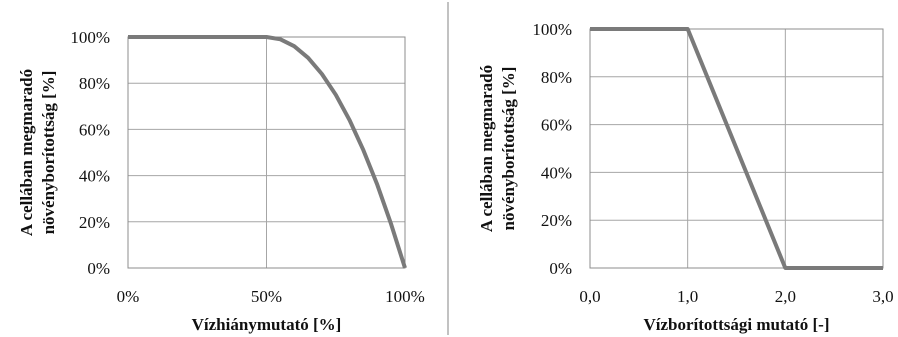  What do you see at coordinates (785, 296) in the screenshot?
I see `x-tick-label: 2,0` at bounding box center [785, 296].